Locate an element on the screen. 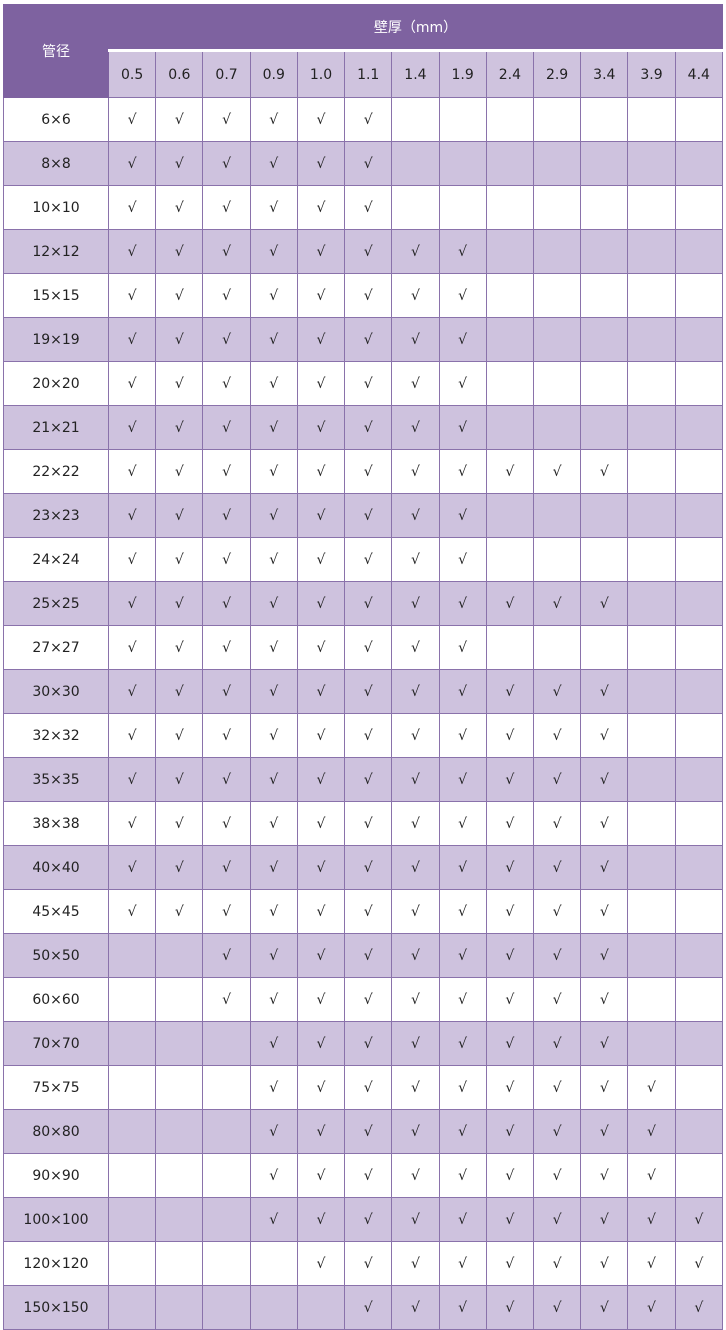 The height and width of the screenshot is (1330, 726). pipe-size-cell: 90×90 is located at coordinates (56, 1175).